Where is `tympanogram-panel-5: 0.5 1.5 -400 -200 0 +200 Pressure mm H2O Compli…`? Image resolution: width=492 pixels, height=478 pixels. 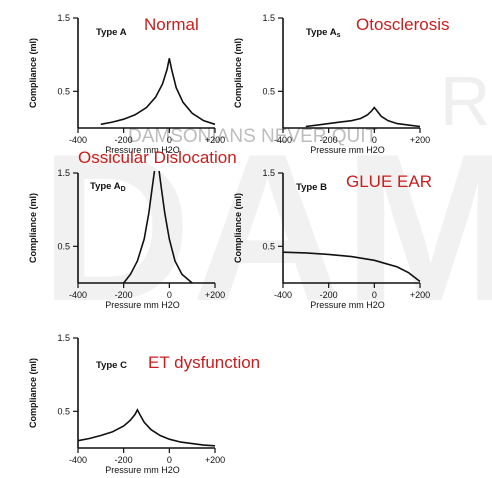
tympanogram-panel-5: 0.5 1.5 -400 -200 0 +200 Pressure mm H2O Compli… is located at coordinates (144, 404).